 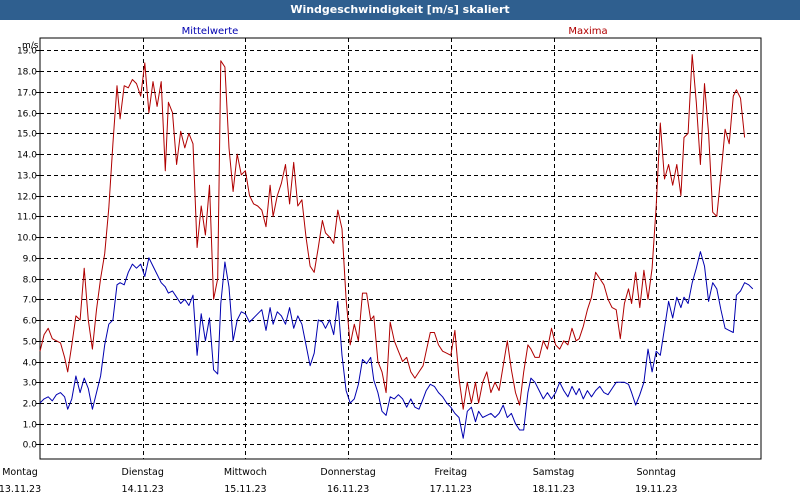 What do you see at coordinates (30, 260) in the screenshot?
I see `y-tick-label: 9.0` at bounding box center [30, 260].